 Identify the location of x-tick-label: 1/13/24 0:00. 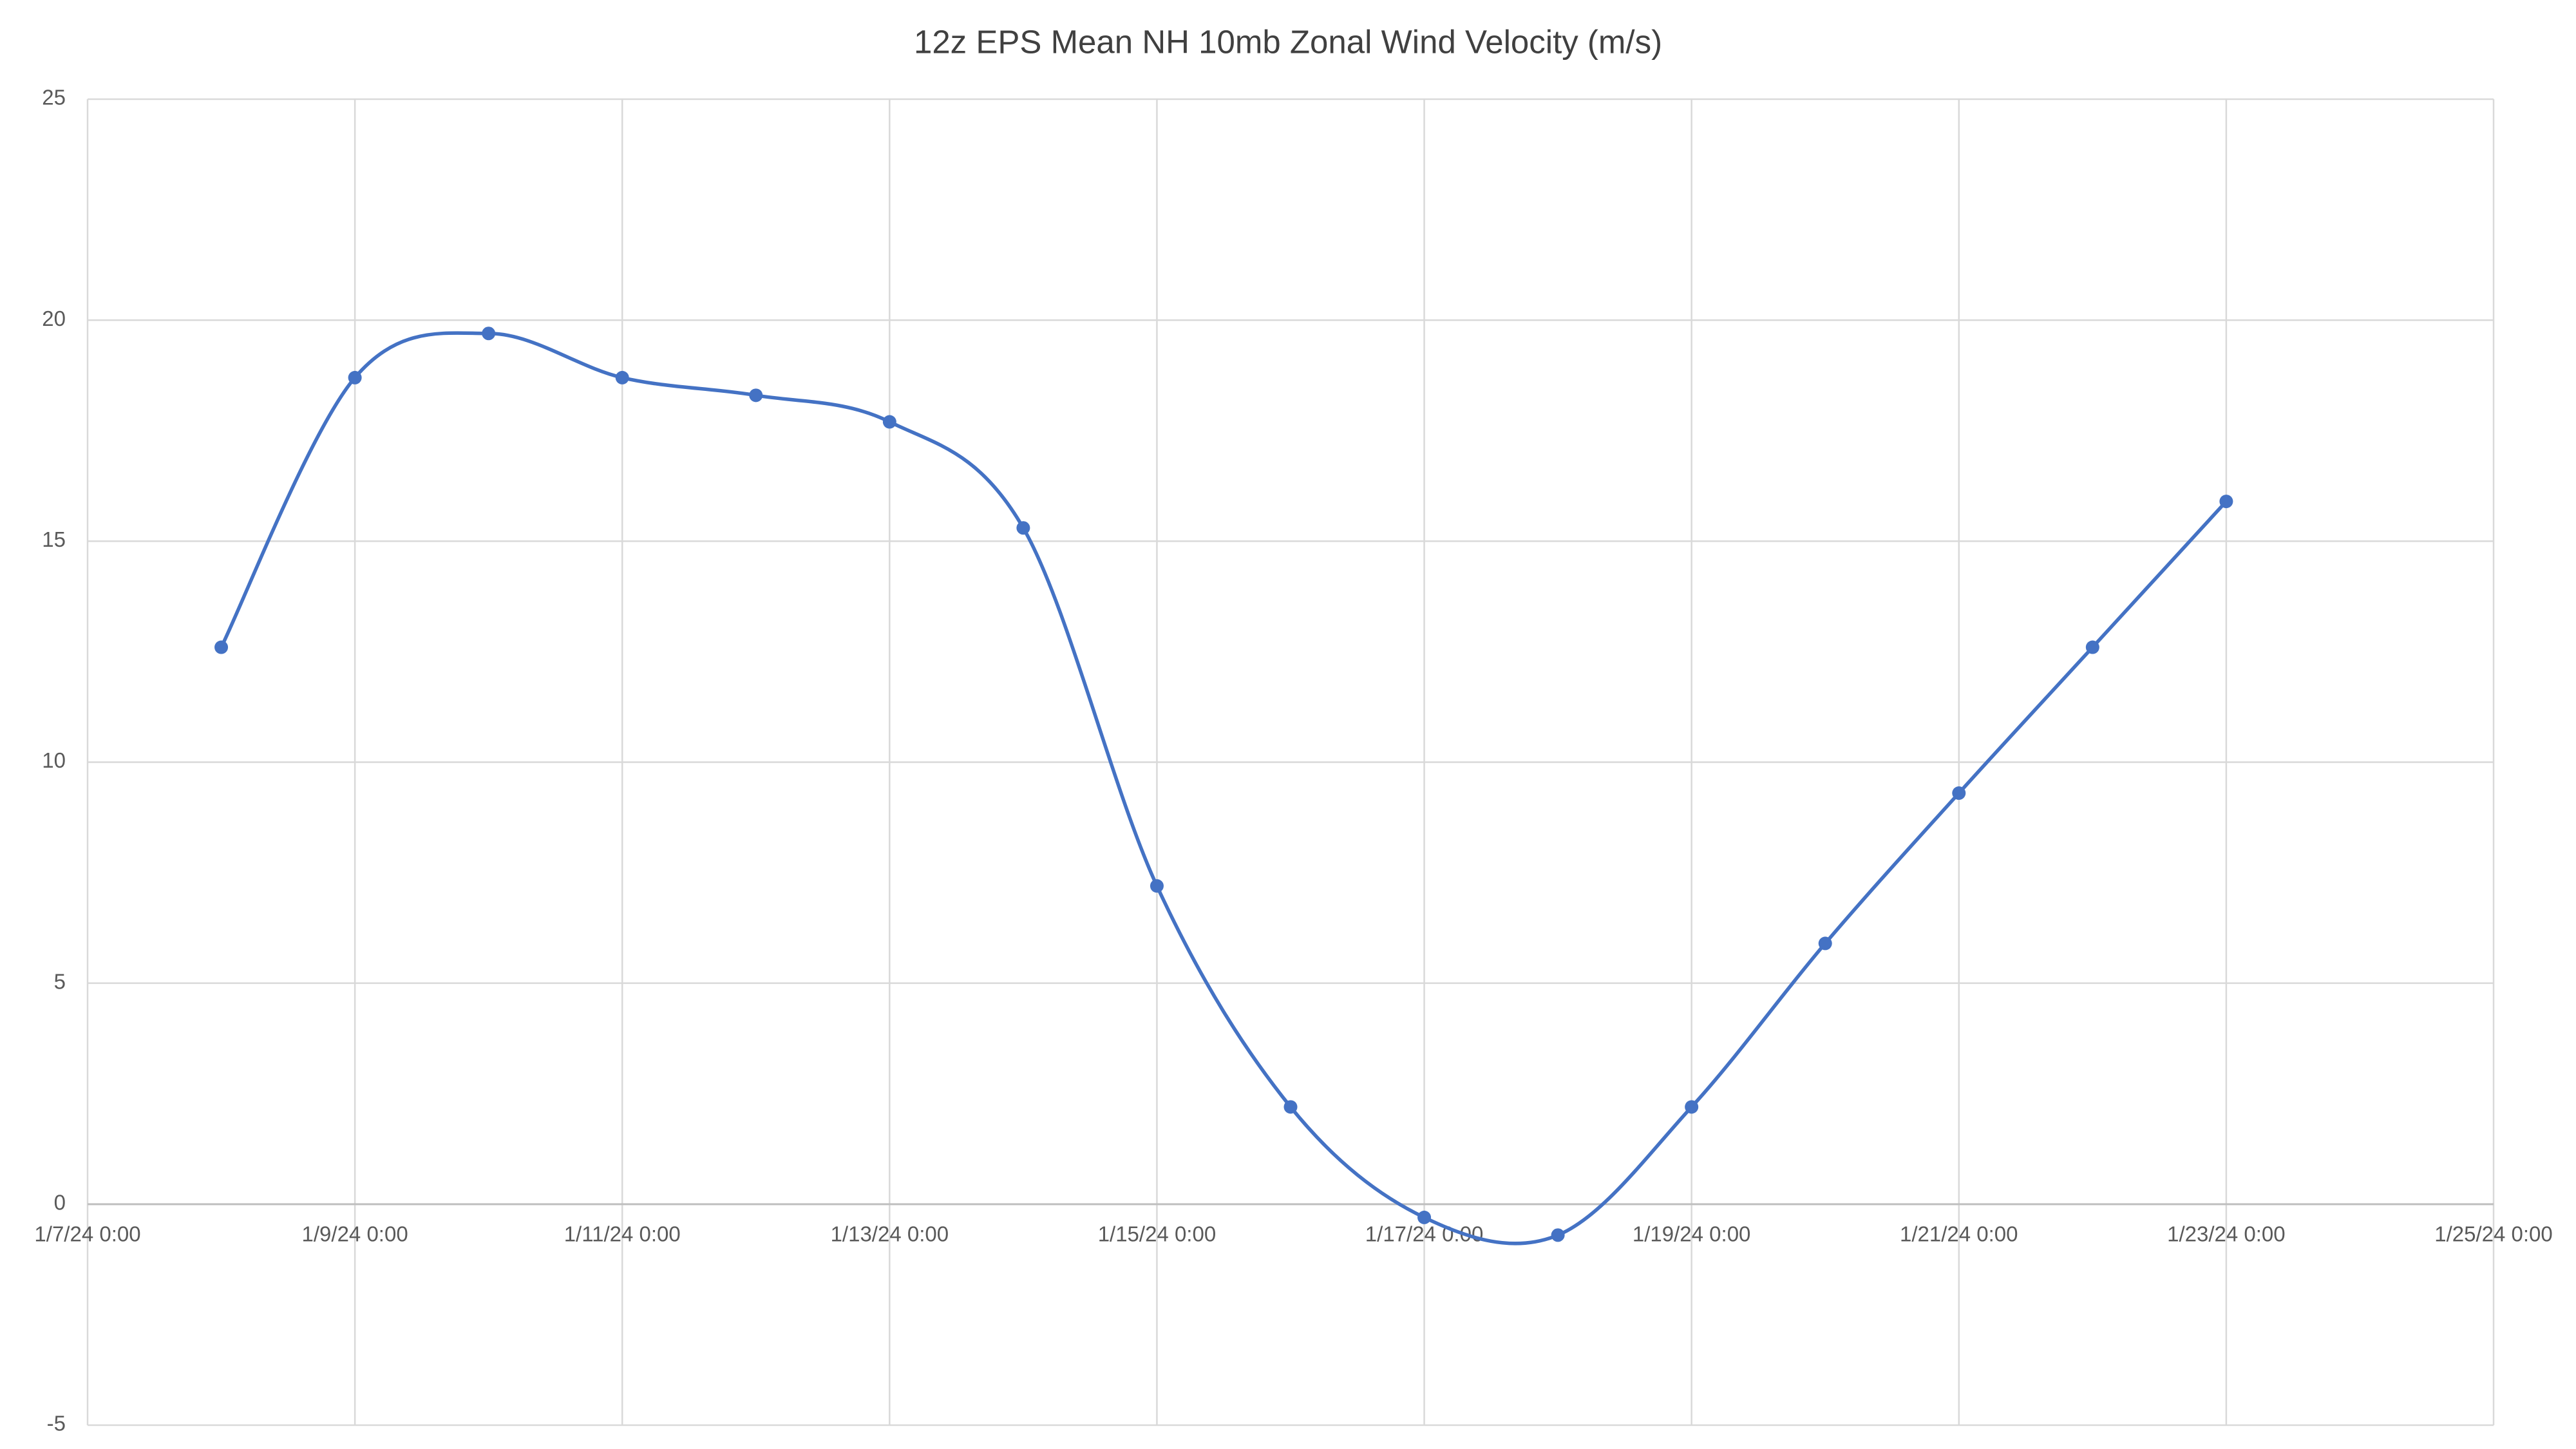
(890, 1234).